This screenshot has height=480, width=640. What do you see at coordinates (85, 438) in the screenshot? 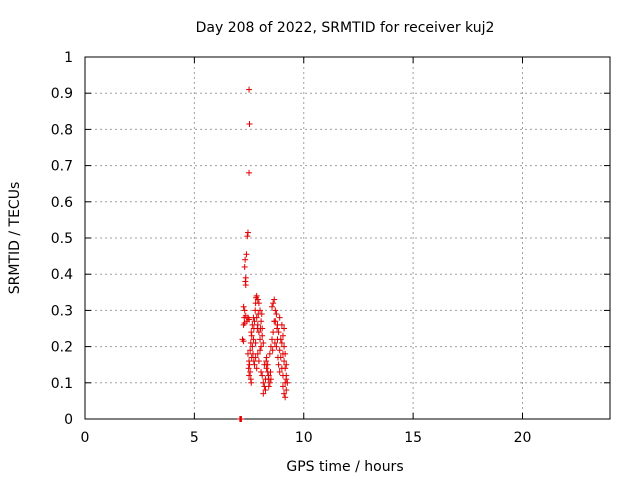
I see `x-tick-label: 0` at bounding box center [85, 438].